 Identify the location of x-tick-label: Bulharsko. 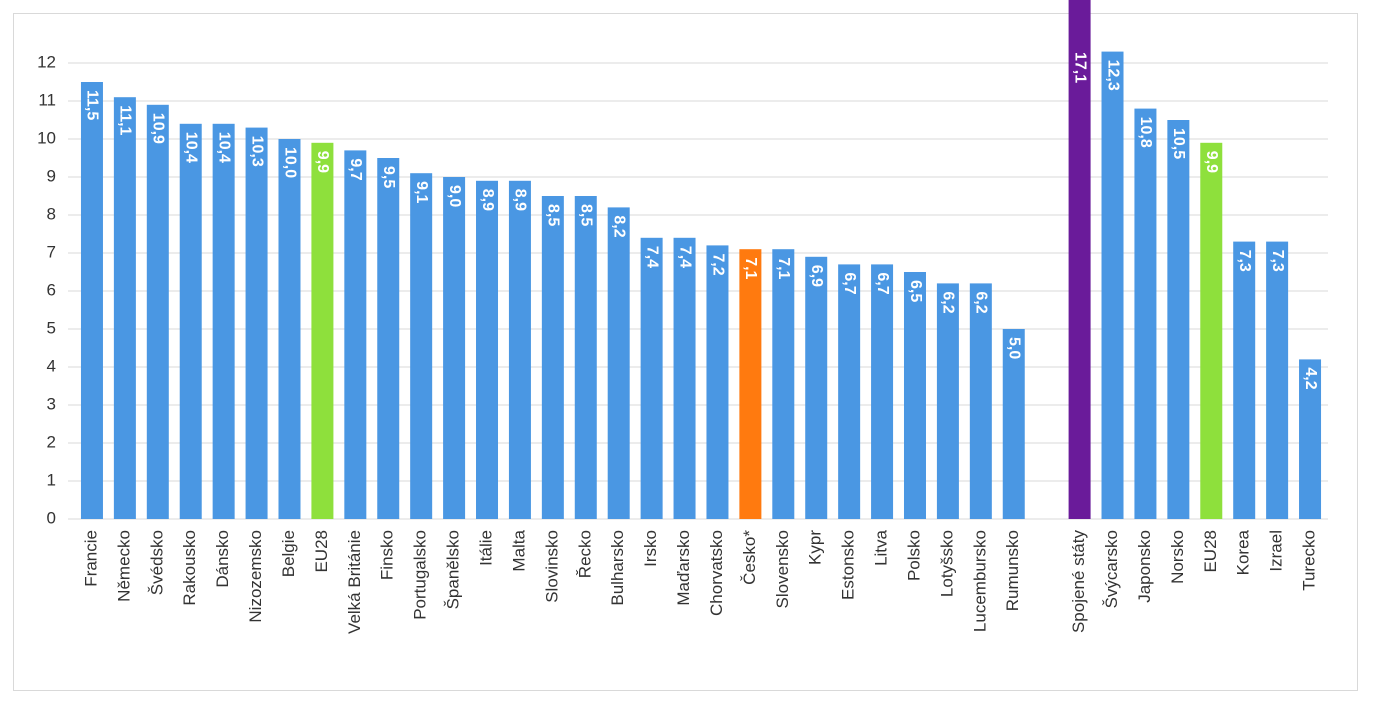
(617, 568).